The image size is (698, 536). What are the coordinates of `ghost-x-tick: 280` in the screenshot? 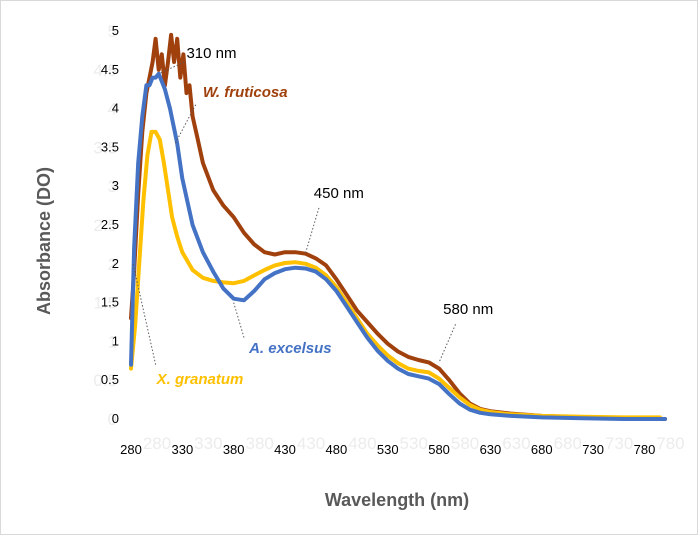 It's located at (157, 443).